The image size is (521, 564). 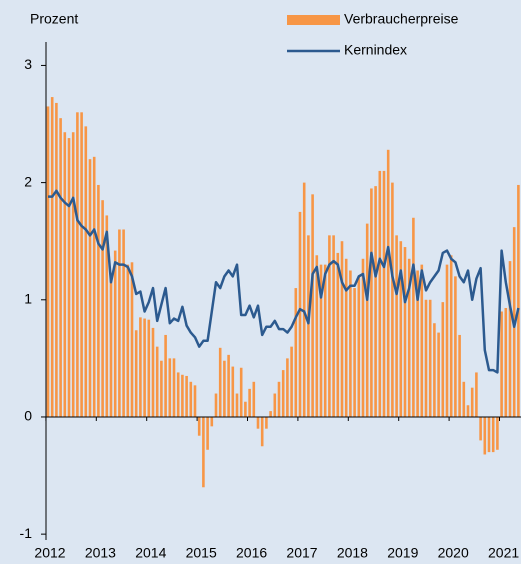 I want to click on y-tick-label: 2, so click(x=28, y=181).